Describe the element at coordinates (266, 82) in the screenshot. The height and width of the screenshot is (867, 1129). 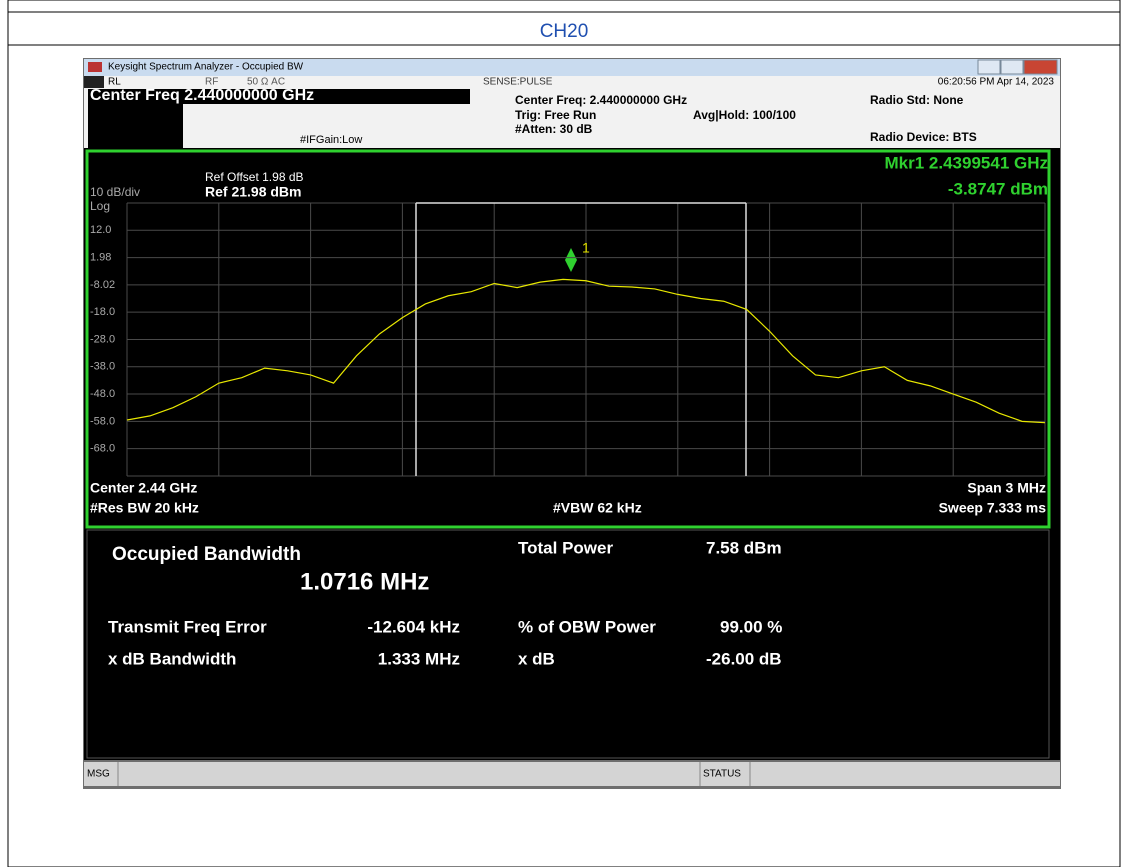
I see `impedance: 50 Ω AC` at that location.